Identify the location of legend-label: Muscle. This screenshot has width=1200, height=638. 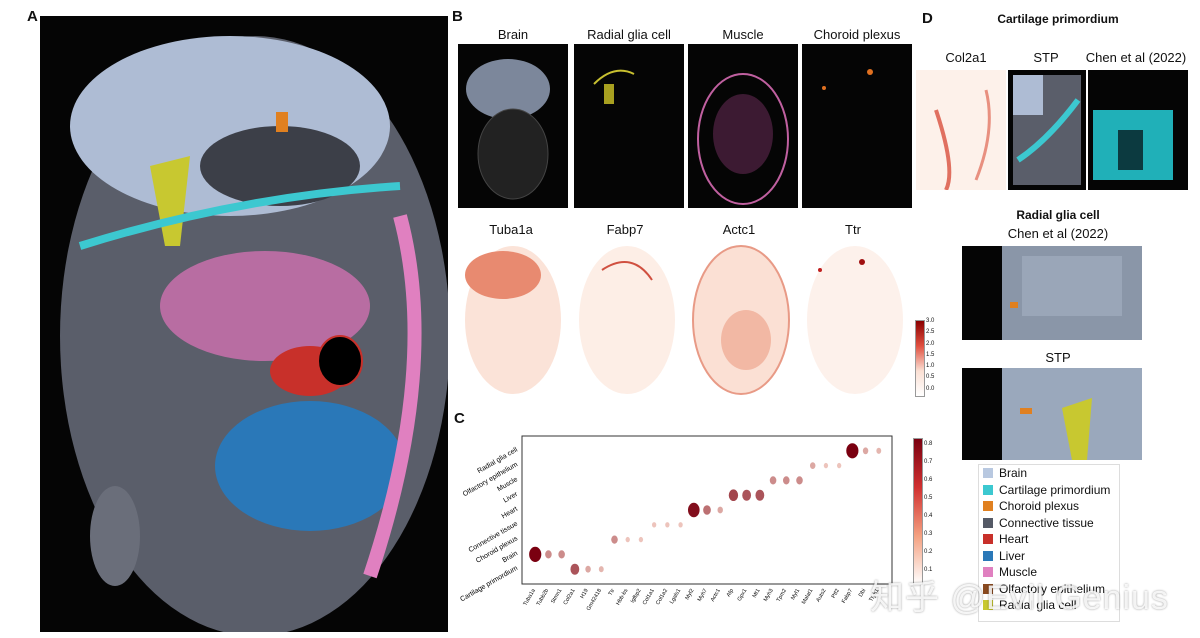
(1018, 572).